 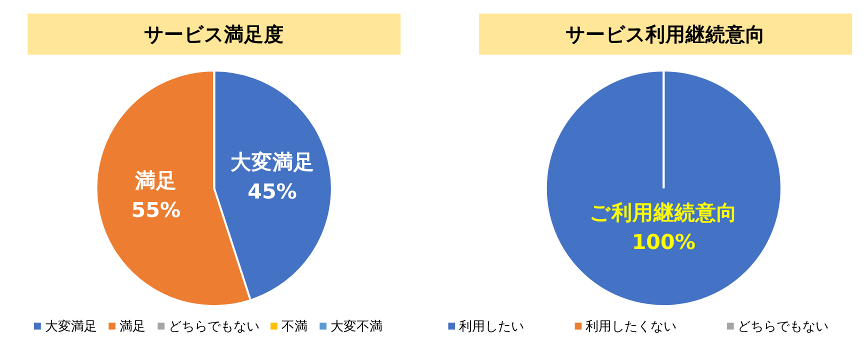 I want to click on legend-label: 不満, so click(x=294, y=327).